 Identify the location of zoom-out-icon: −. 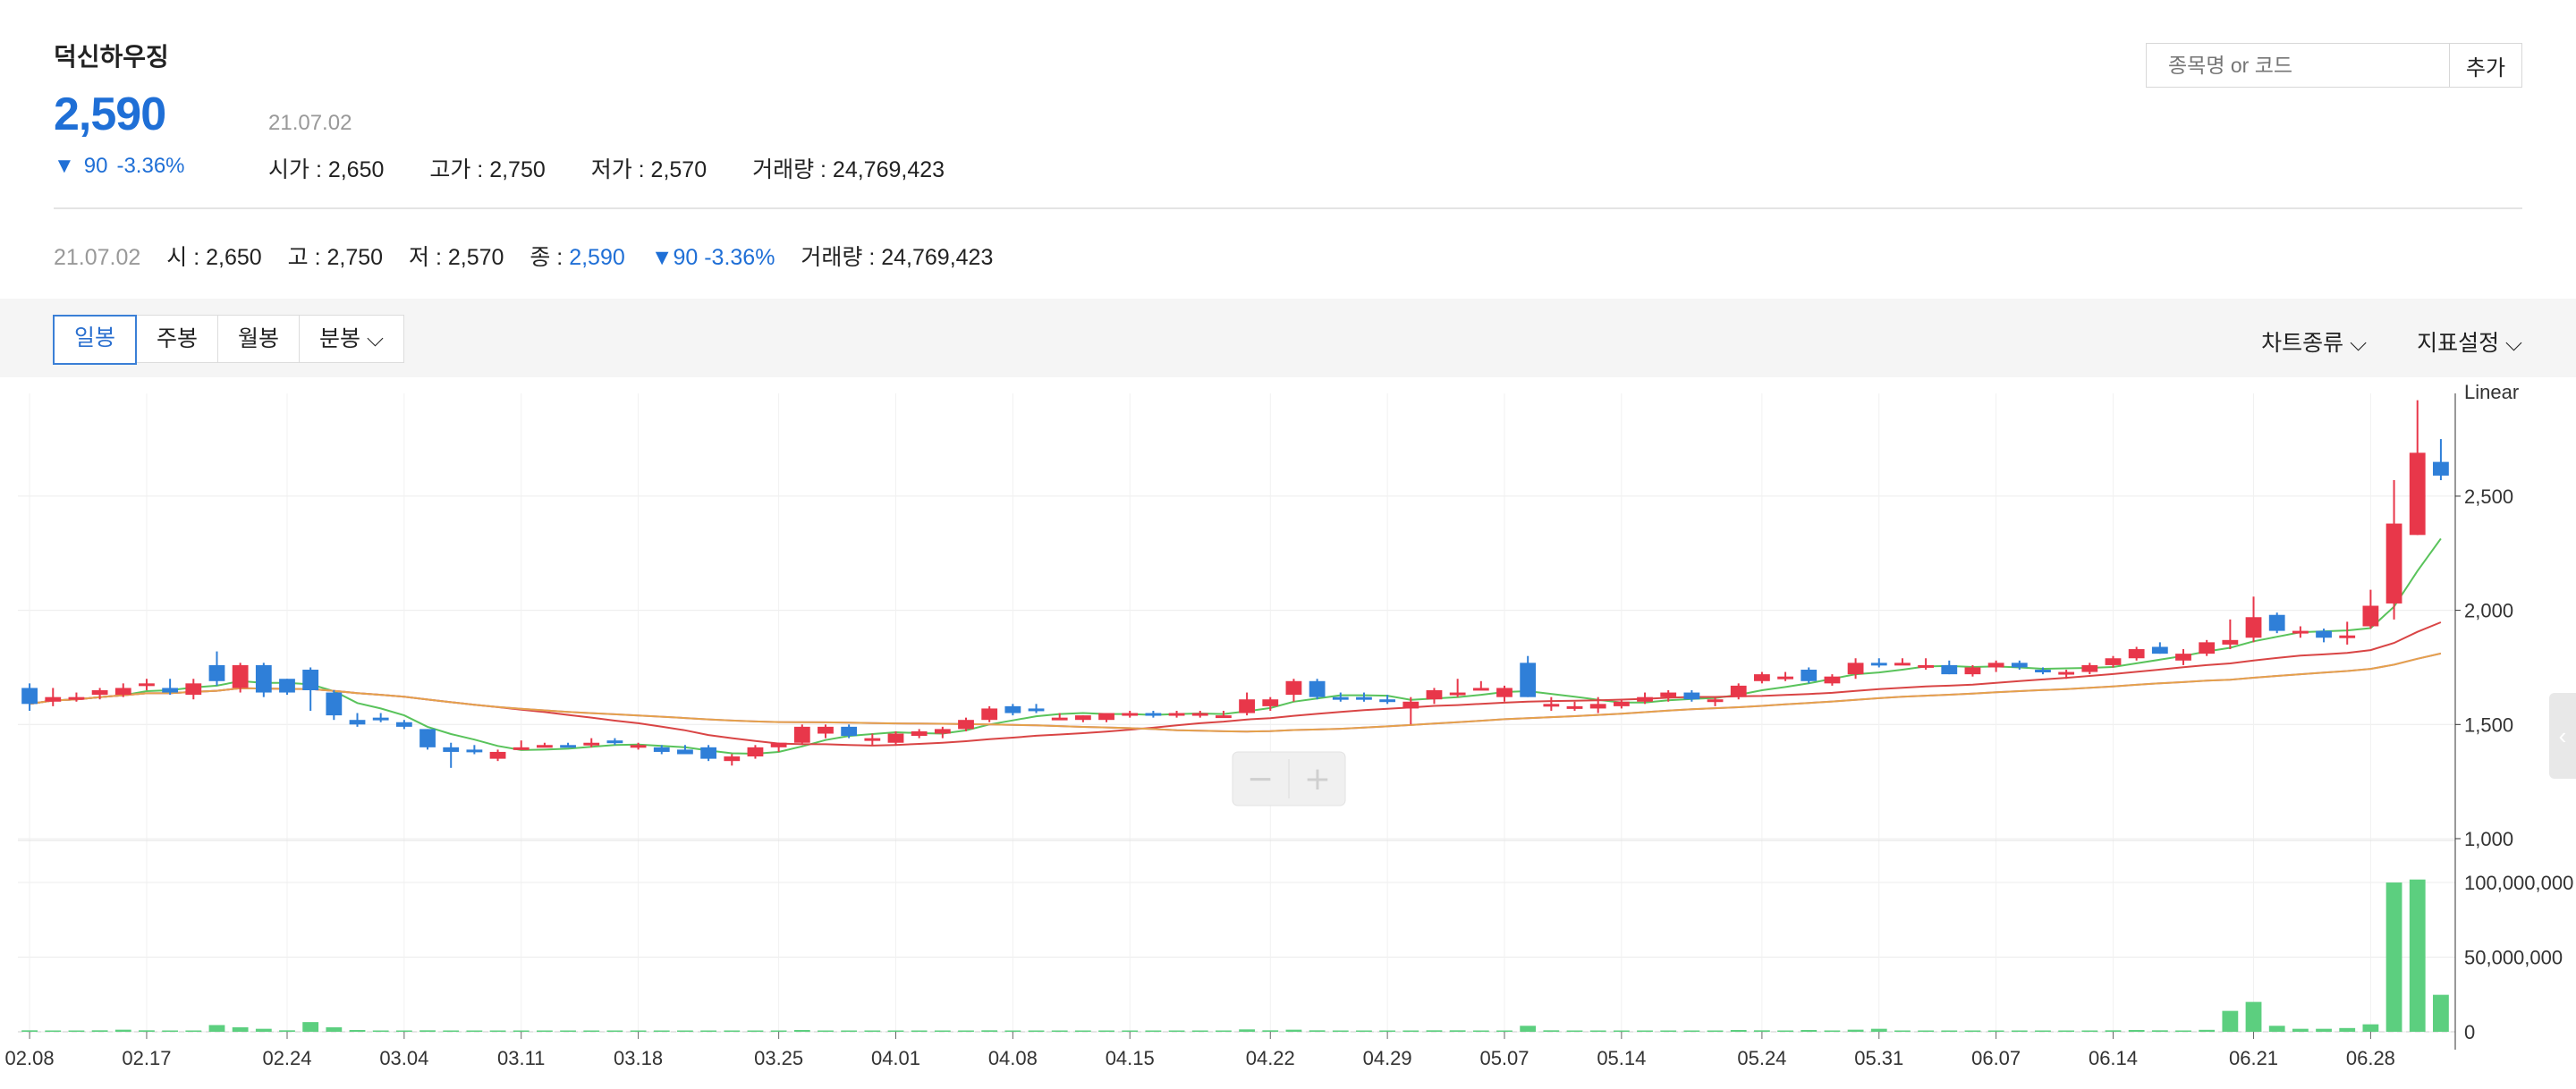
(1260, 779).